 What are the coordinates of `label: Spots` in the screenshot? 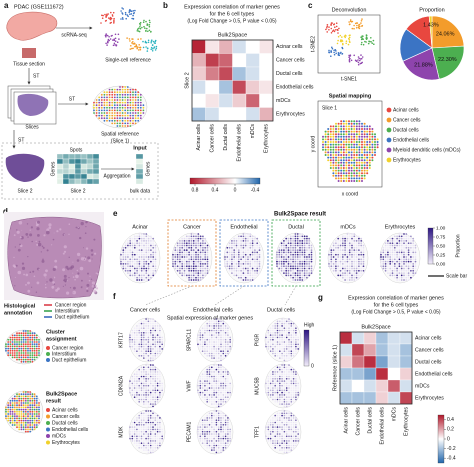 It's located at (76, 150).